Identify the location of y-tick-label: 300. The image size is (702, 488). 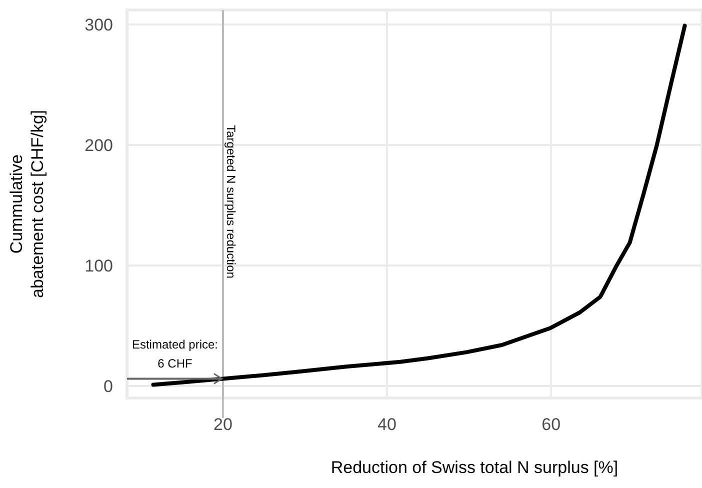
(98, 24).